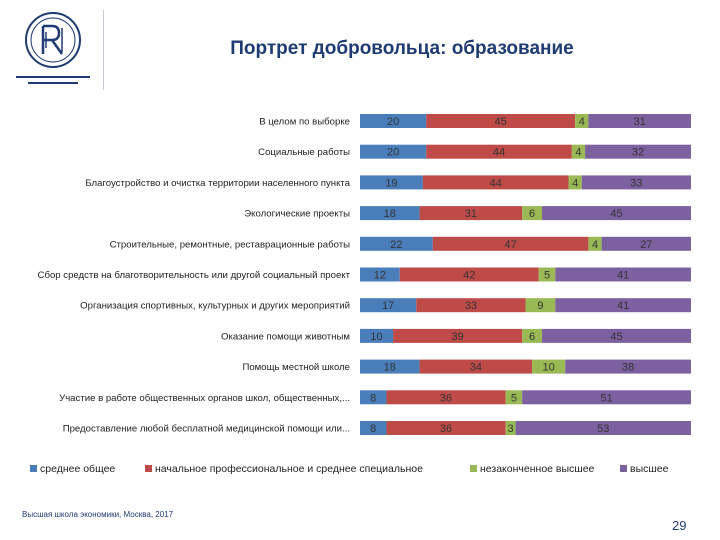 The width and height of the screenshot is (720, 540). I want to click on category-label: Помощь местной школе, so click(296, 367).